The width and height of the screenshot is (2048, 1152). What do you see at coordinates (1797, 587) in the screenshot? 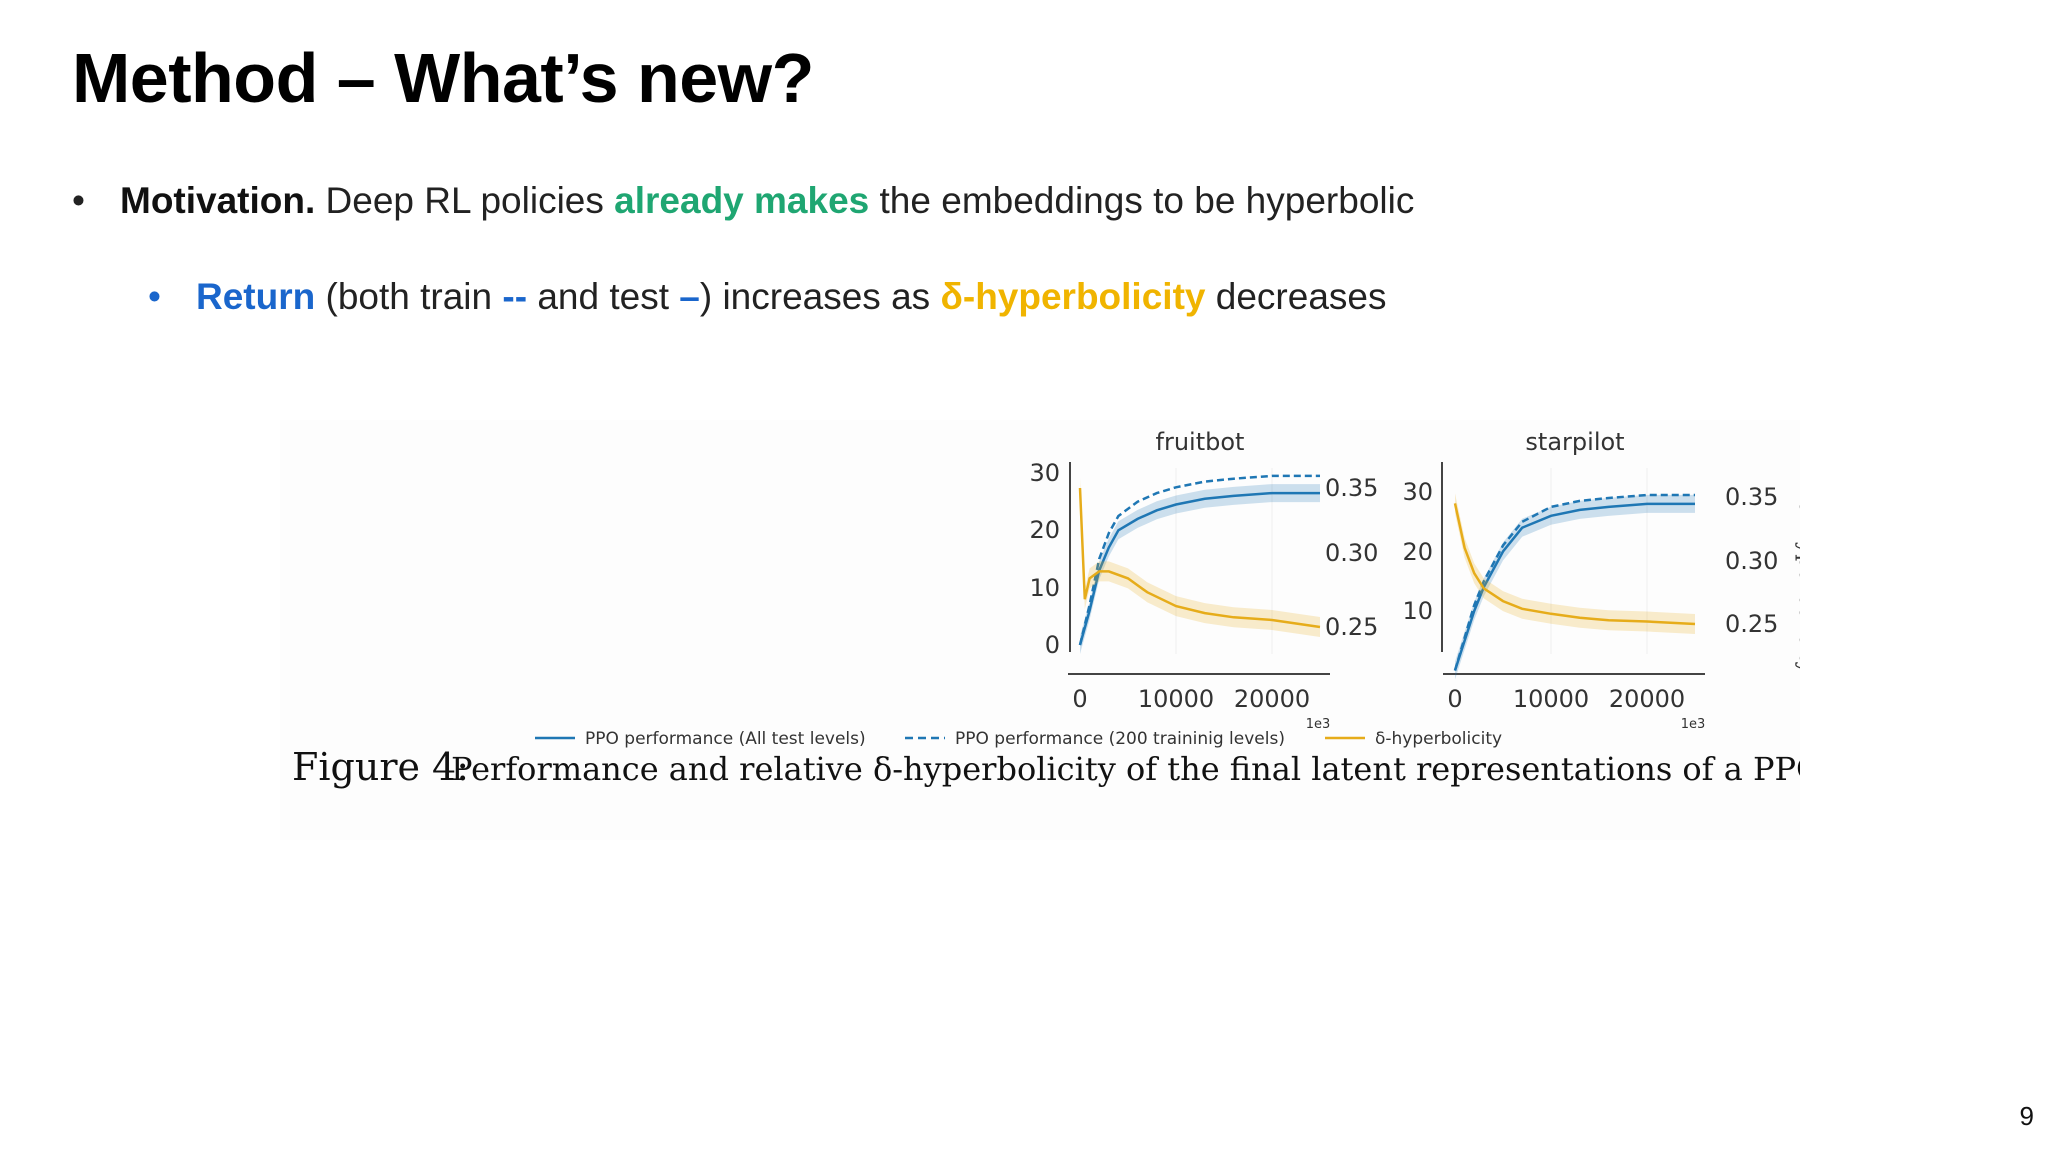
I see `right-axis-label: δ -hyperbolicity` at bounding box center [1797, 587].